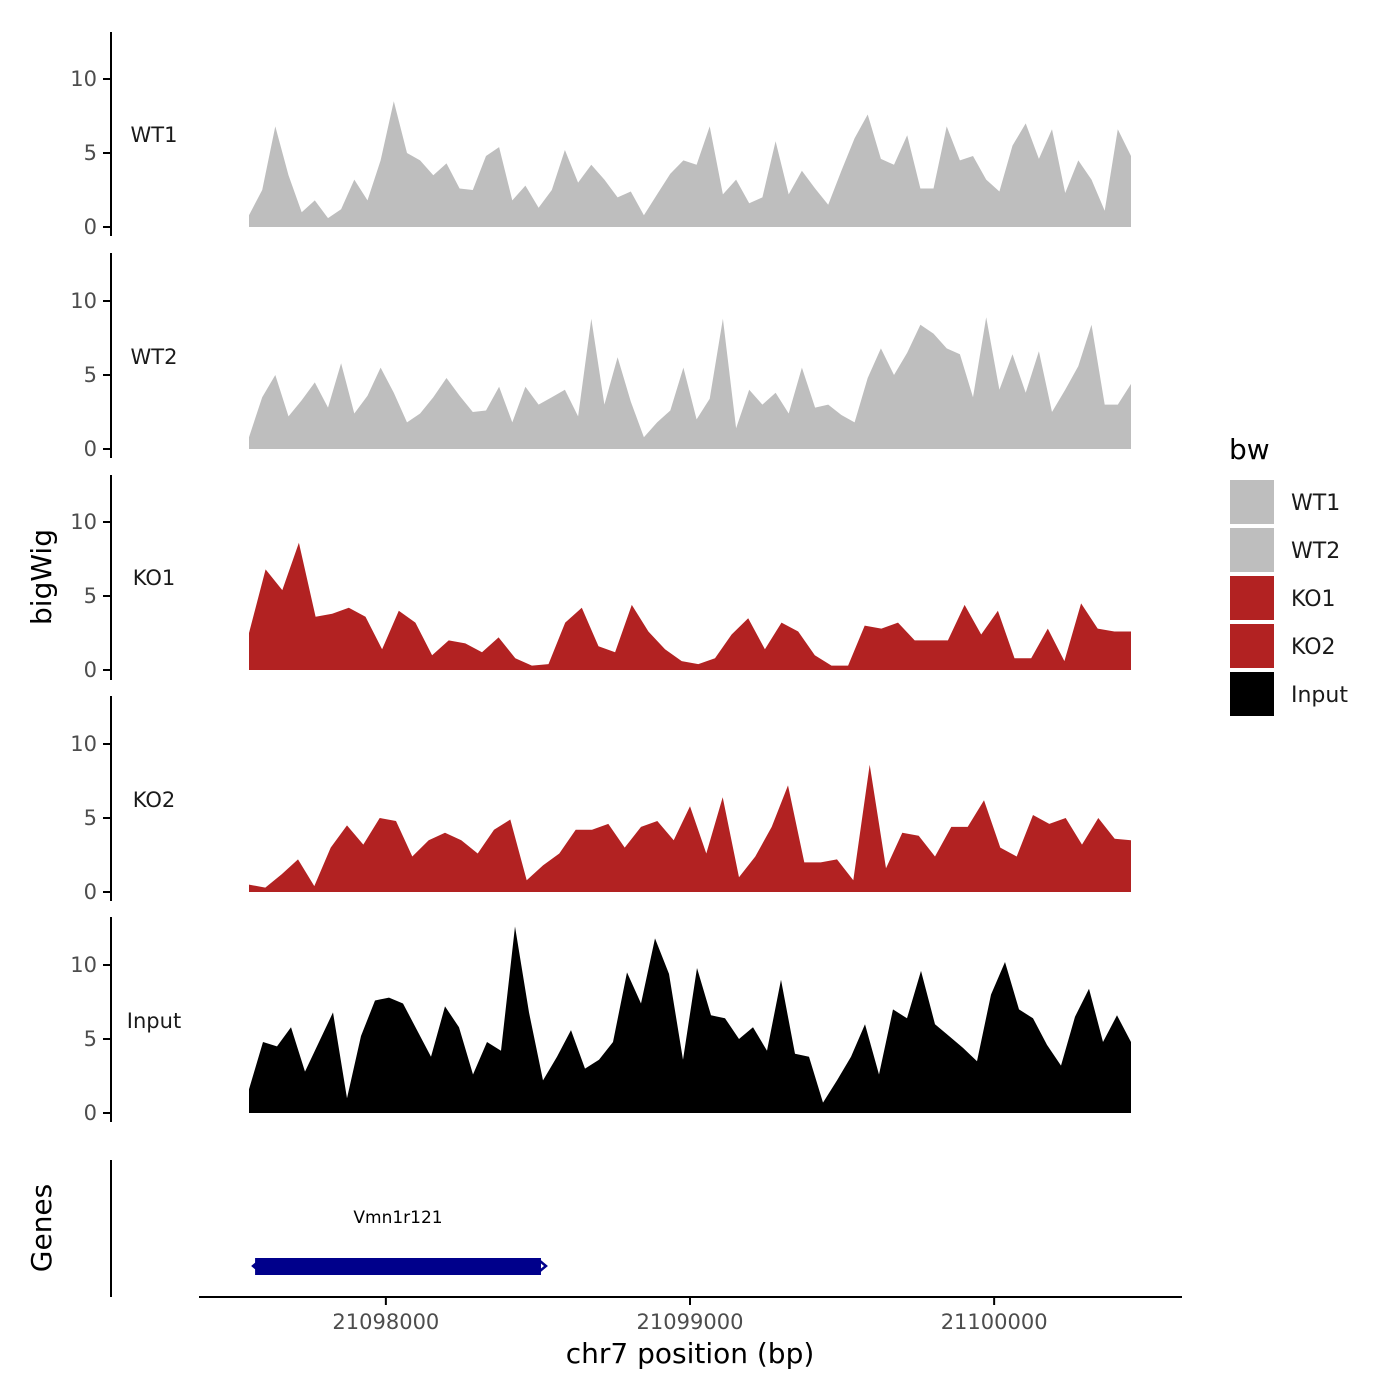 The image size is (1400, 1400). What do you see at coordinates (90, 892) in the screenshot?
I see `y-tick-label-ko2-0: 0` at bounding box center [90, 892].